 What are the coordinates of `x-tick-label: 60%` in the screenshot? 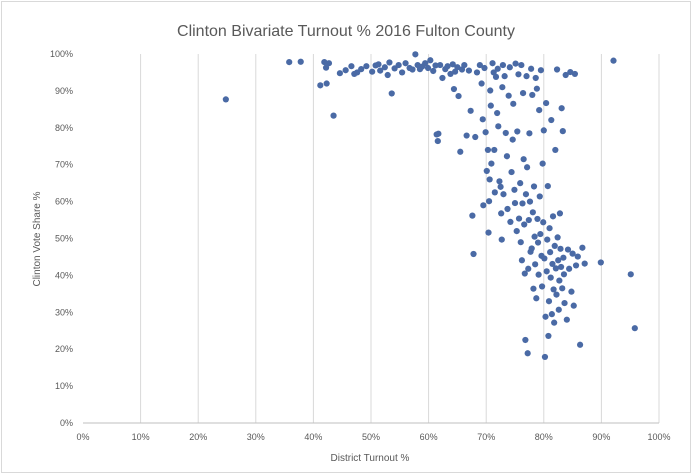 It's located at (429, 437).